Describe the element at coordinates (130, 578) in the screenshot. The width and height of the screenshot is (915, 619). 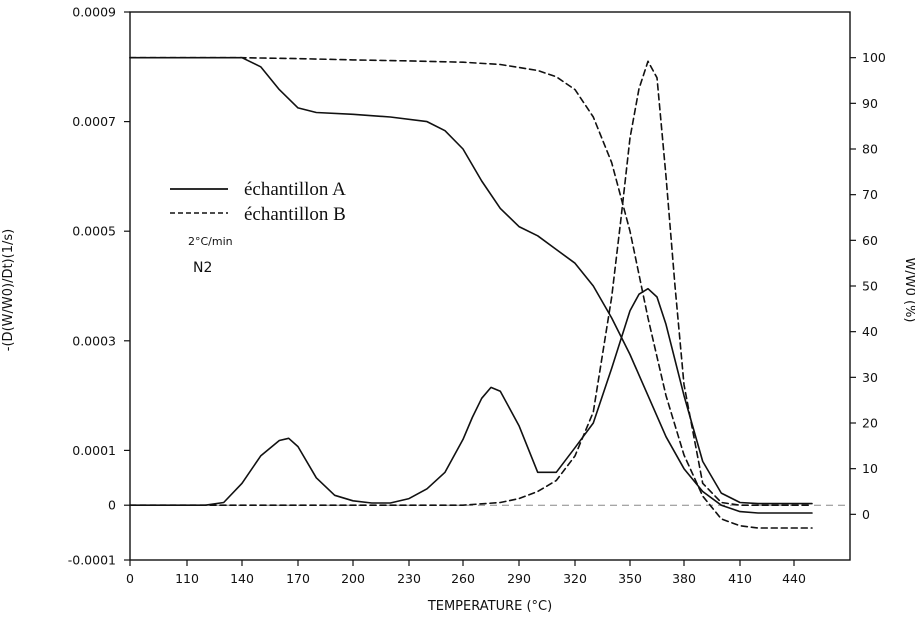
I see `x-tick-label: 0` at that location.